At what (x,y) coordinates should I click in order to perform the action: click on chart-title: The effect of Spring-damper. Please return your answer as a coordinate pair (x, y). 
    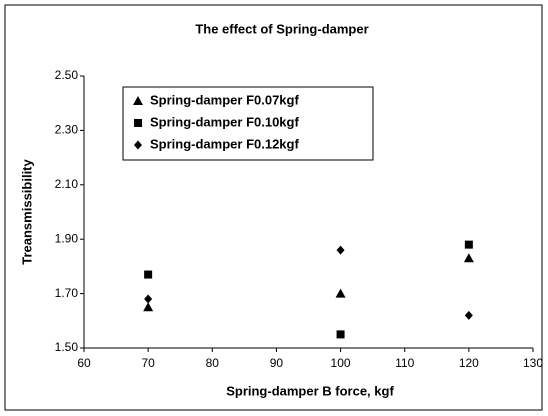
    Looking at the image, I should click on (281, 28).